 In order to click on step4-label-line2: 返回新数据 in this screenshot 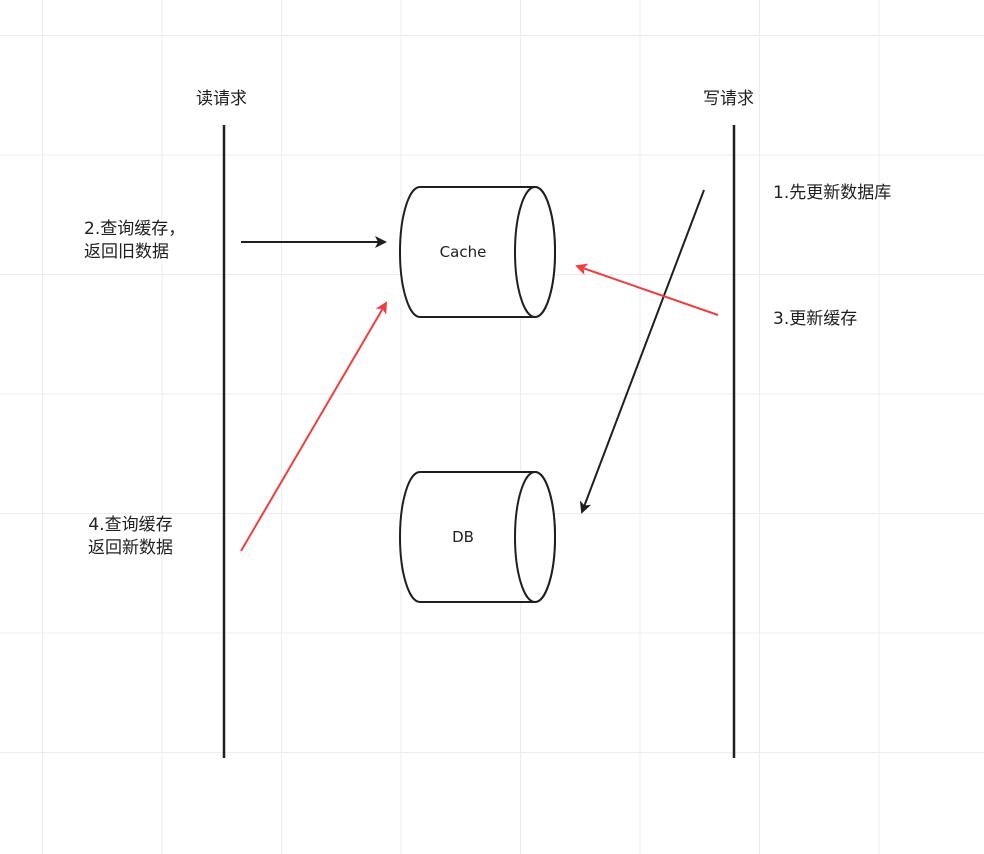, I will do `click(130, 548)`.